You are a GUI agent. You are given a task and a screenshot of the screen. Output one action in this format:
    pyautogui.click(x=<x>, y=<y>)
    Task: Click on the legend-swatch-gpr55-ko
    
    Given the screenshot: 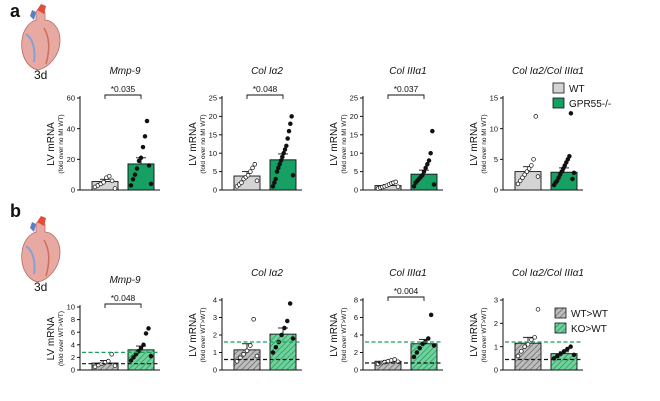 What is the action you would take?
    pyautogui.click(x=558, y=103)
    